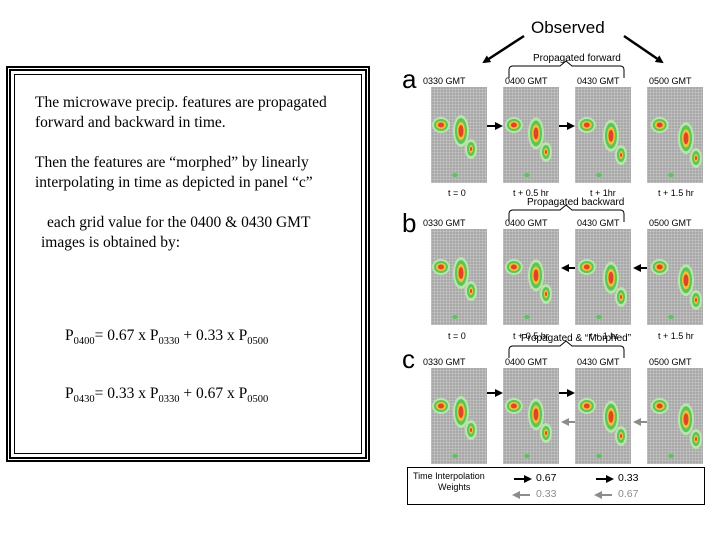 The height and width of the screenshot is (540, 720). I want to click on bracket-b, so click(566, 213).